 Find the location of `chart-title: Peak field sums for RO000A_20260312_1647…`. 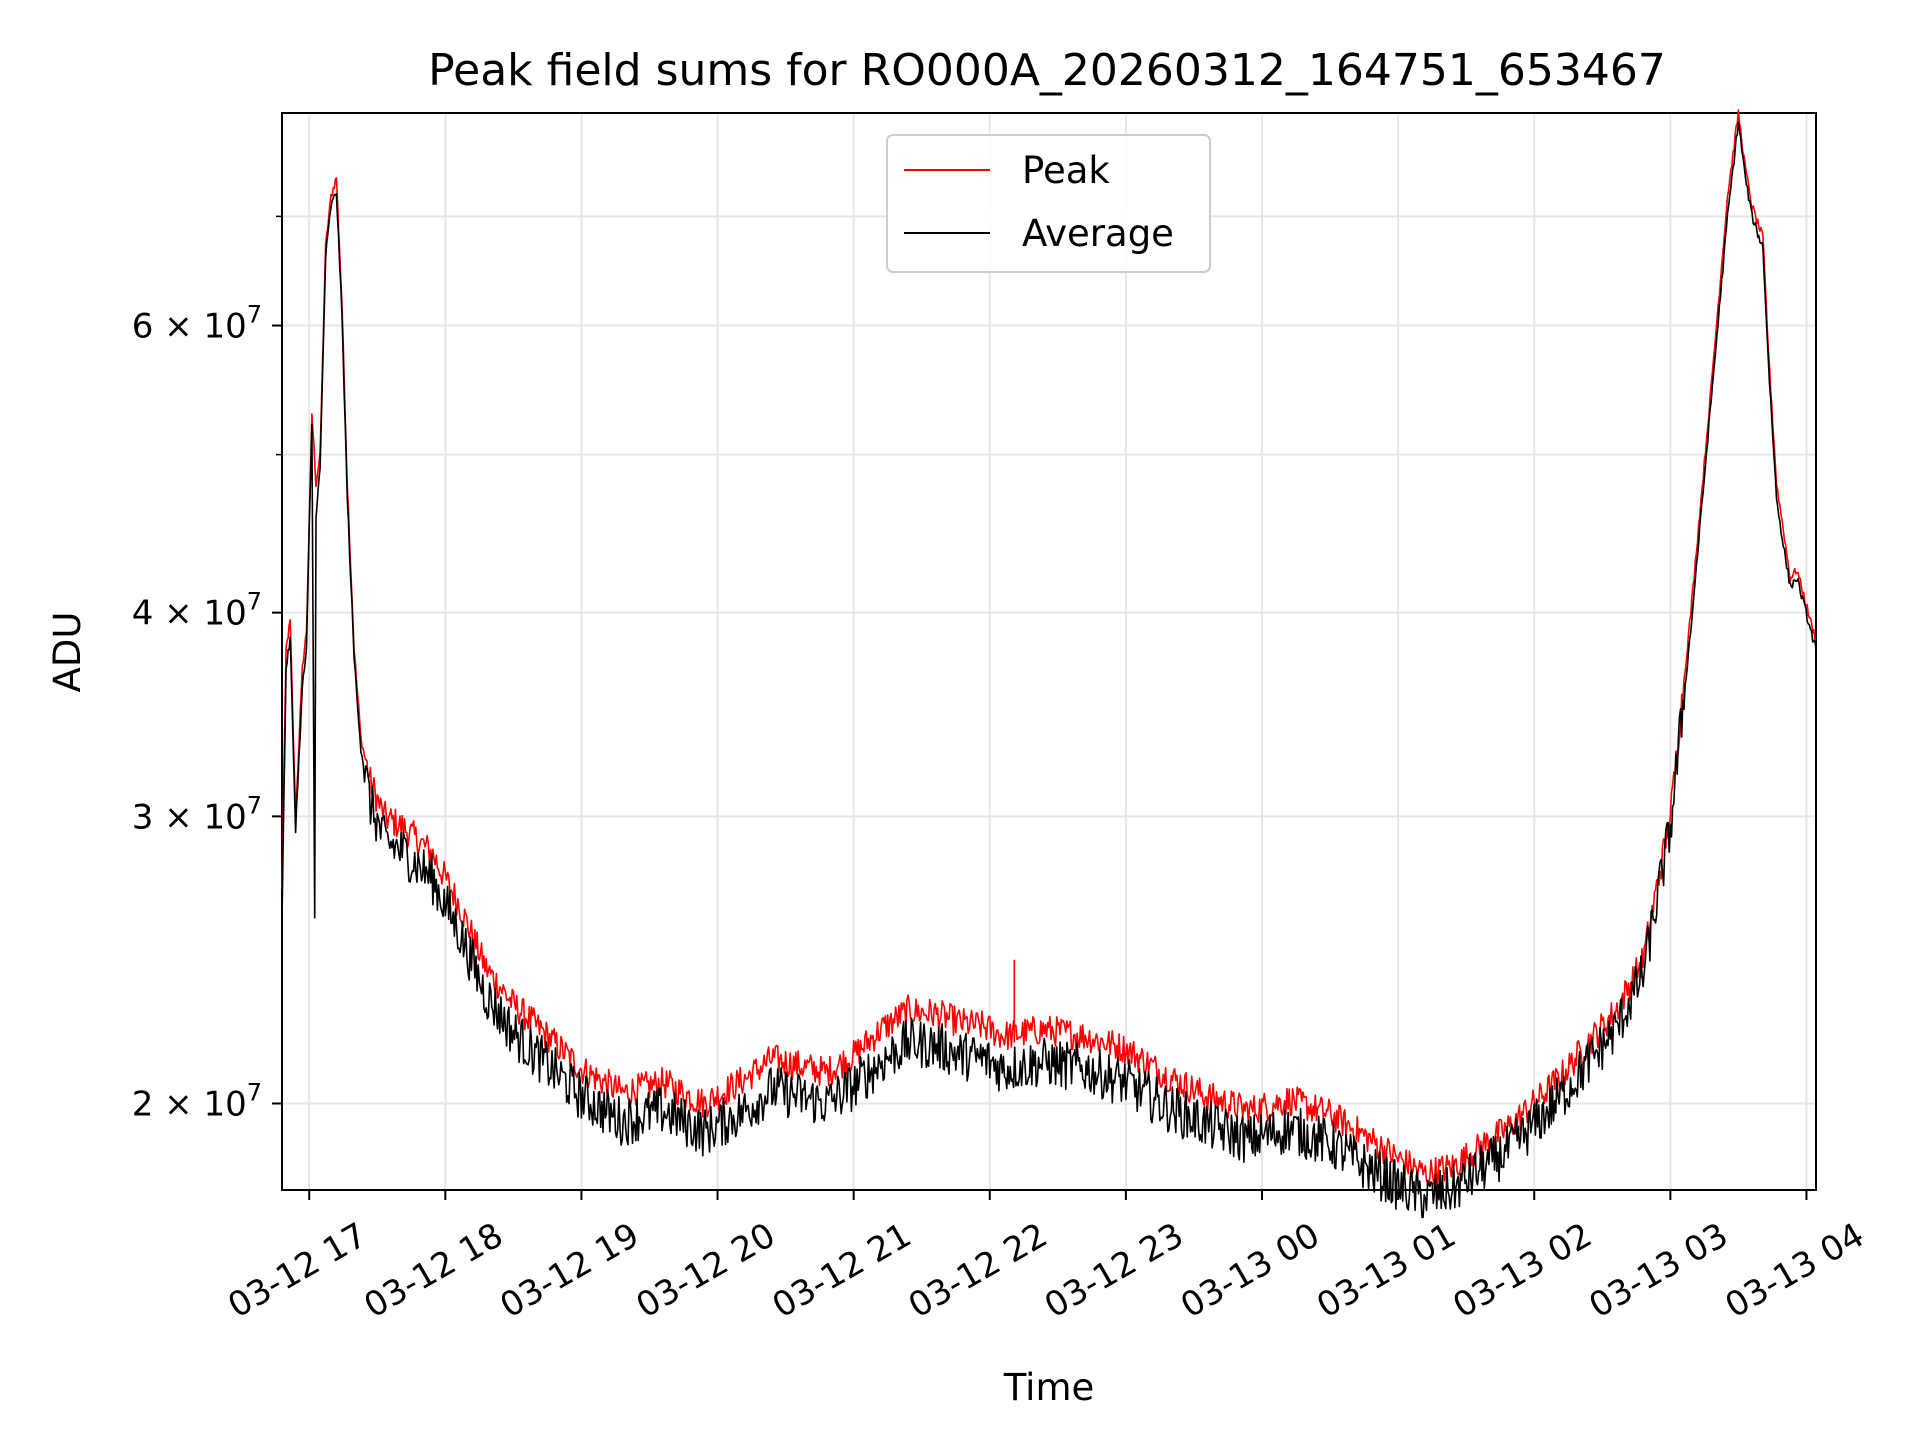

chart-title: Peak field sums for RO000A_20260312_1647… is located at coordinates (1047, 70).